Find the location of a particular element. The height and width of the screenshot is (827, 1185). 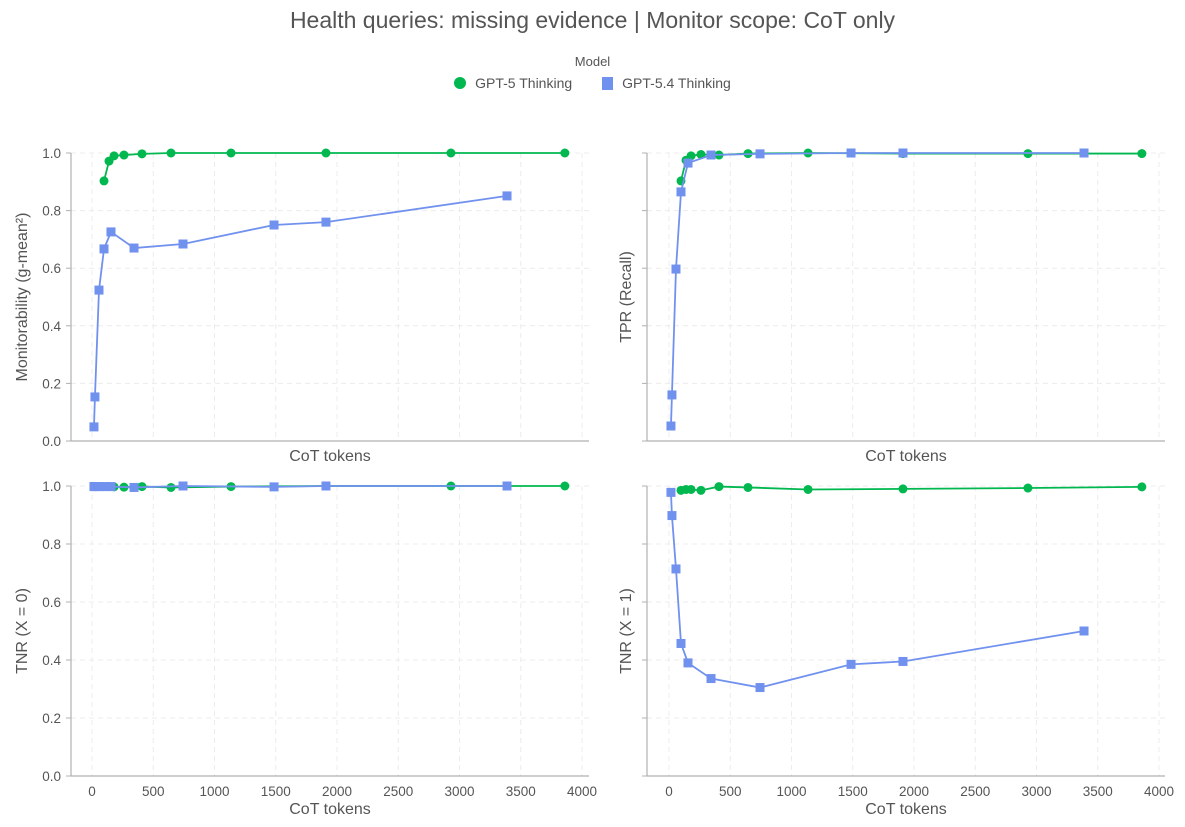

x-tick-label: 1500 is located at coordinates (276, 791).